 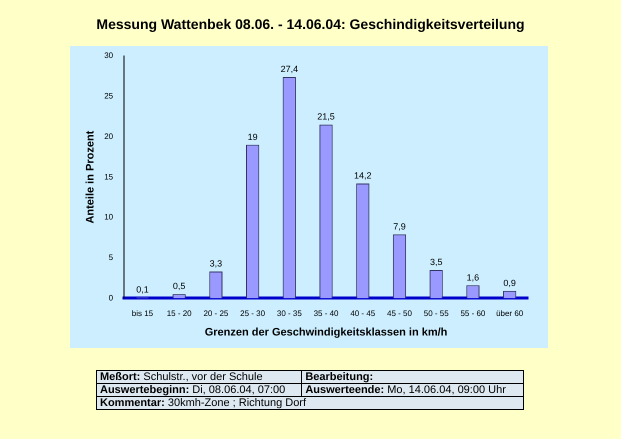 I want to click on data-label: 3,5, so click(x=436, y=261).